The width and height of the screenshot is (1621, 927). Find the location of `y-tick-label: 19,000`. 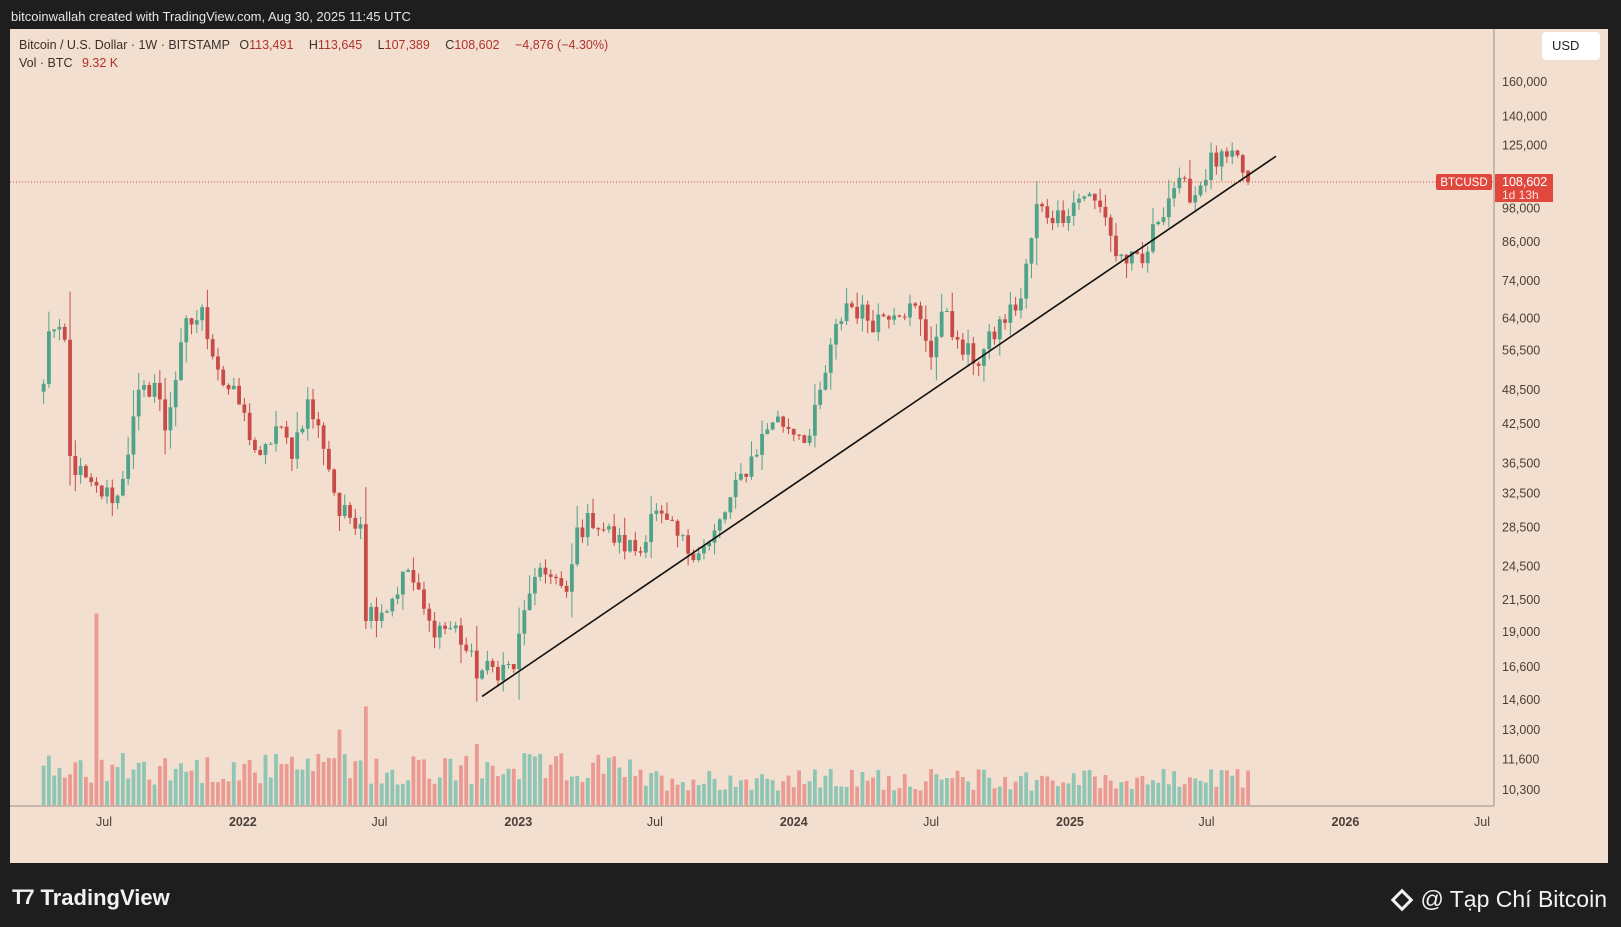

y-tick-label: 19,000 is located at coordinates (1521, 632).